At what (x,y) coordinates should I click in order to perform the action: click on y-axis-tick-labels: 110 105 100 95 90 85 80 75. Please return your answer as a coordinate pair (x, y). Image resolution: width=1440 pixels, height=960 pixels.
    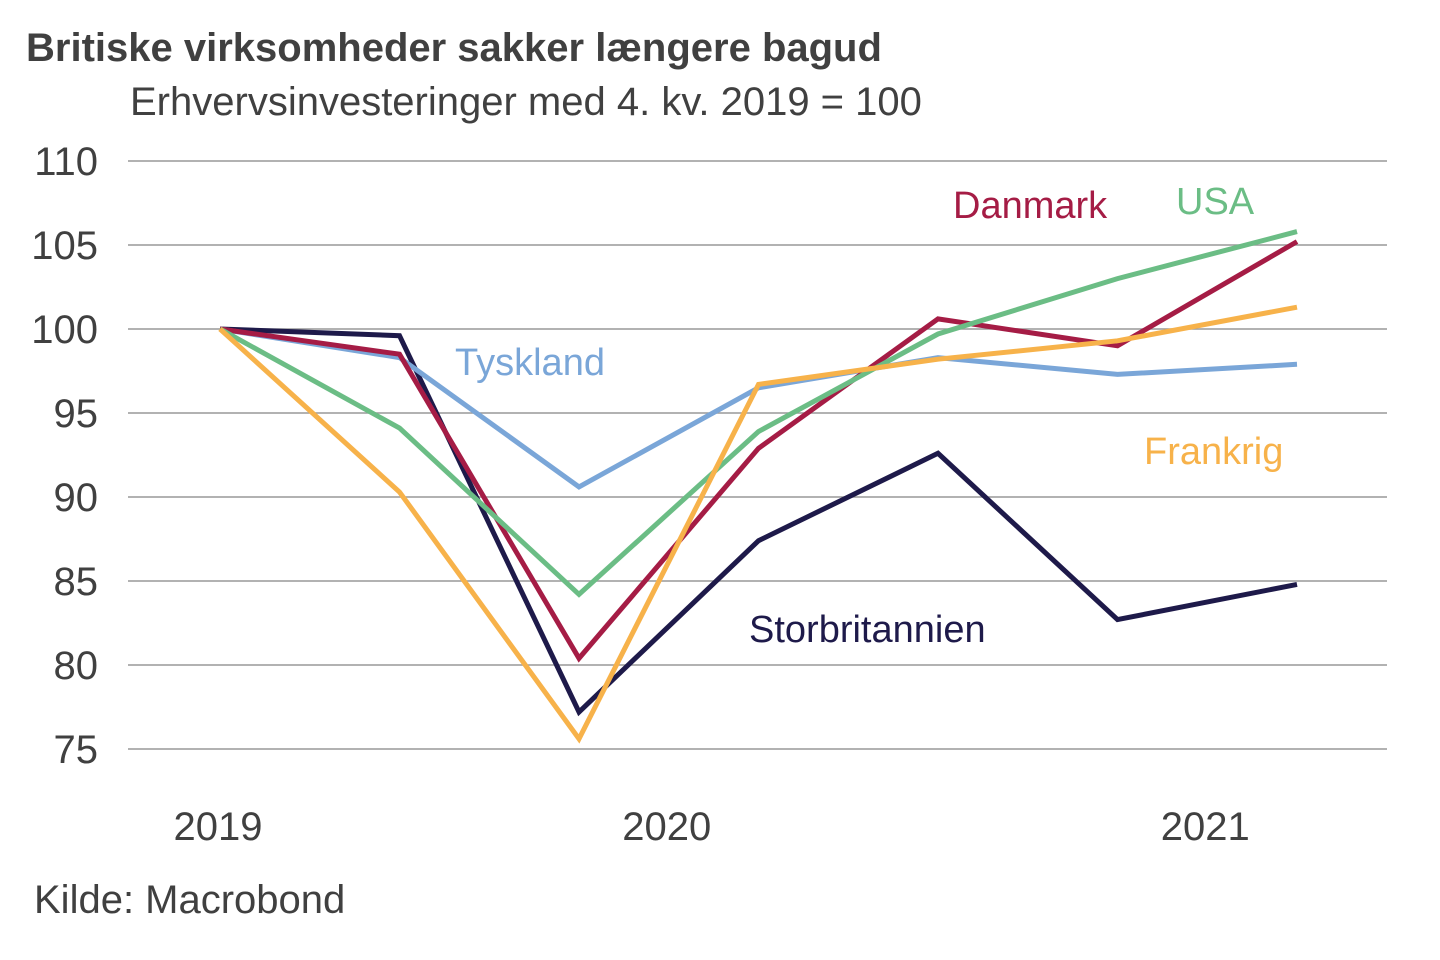
    Looking at the image, I should click on (64, 456).